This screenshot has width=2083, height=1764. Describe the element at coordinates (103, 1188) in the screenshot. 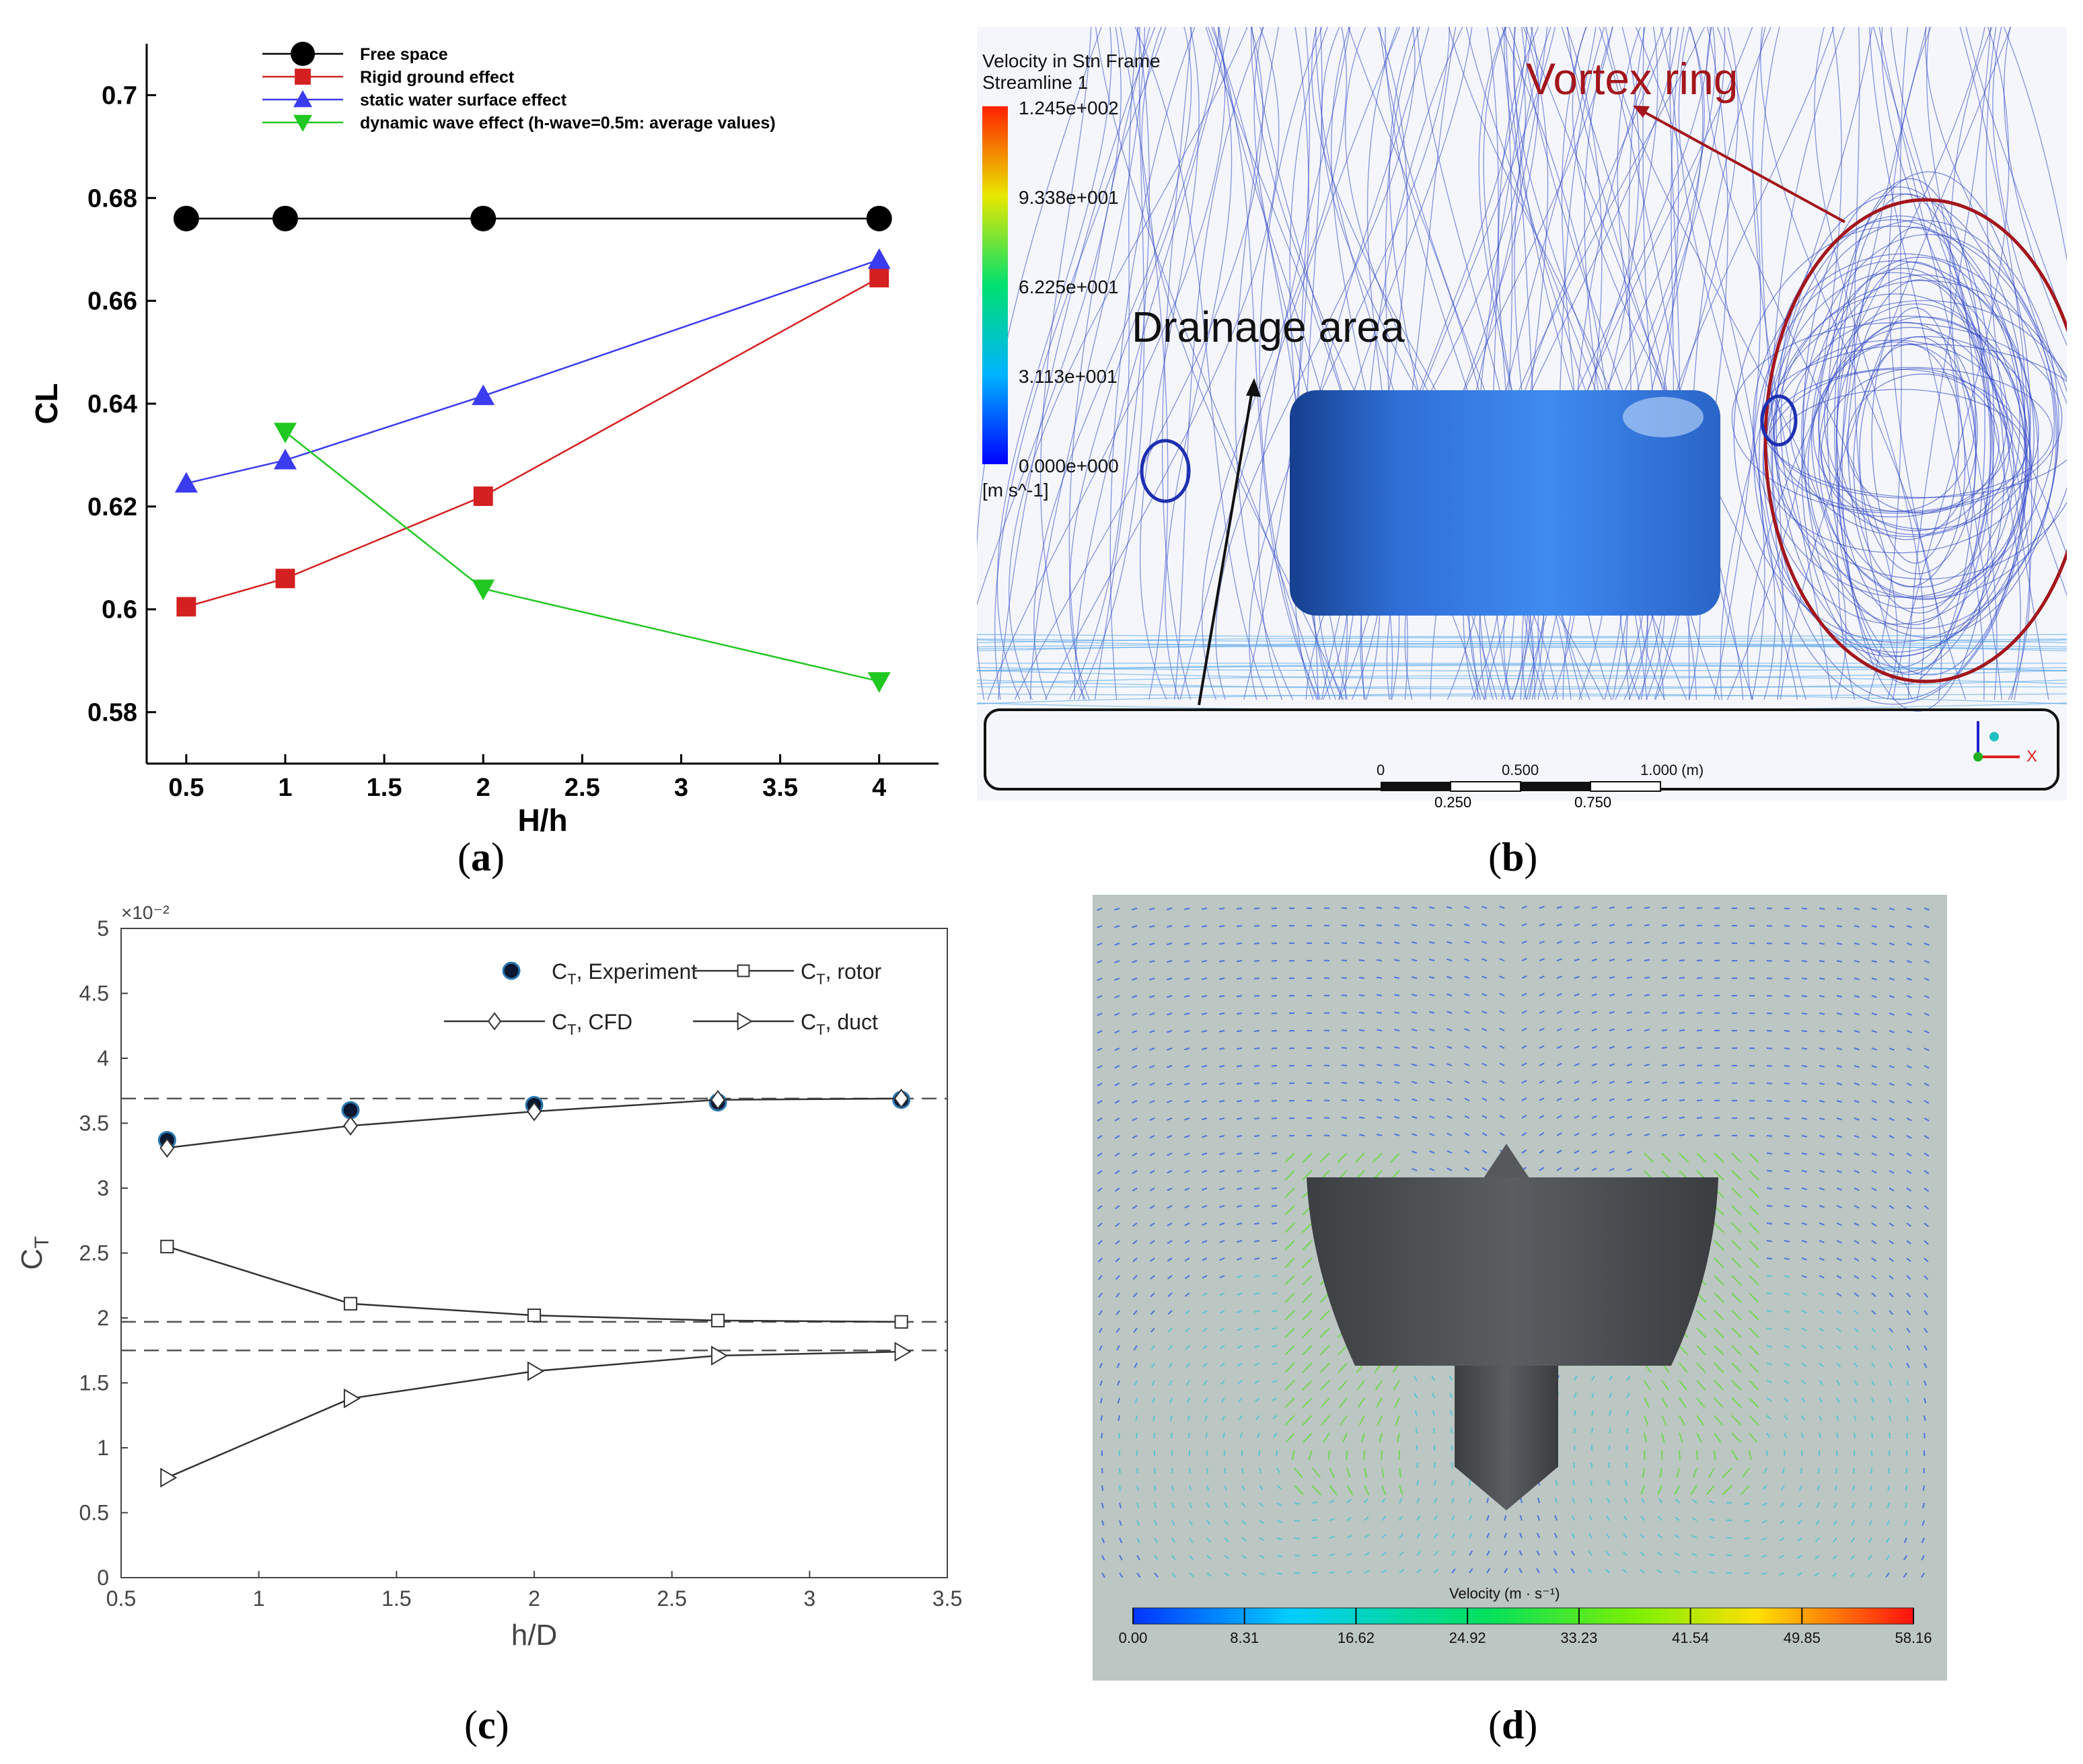

I see `y-tick-label: 3` at that location.